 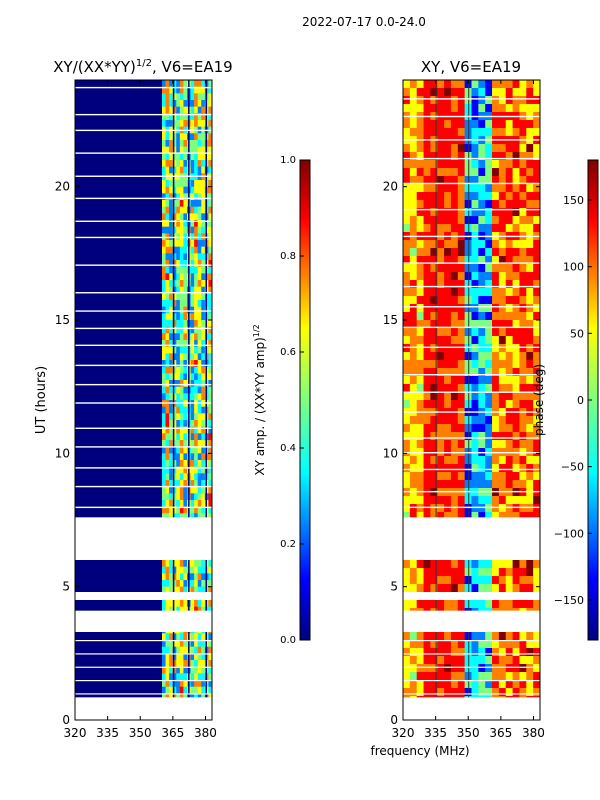 What do you see at coordinates (390, 187) in the screenshot?
I see `y-tick-label: 20` at bounding box center [390, 187].